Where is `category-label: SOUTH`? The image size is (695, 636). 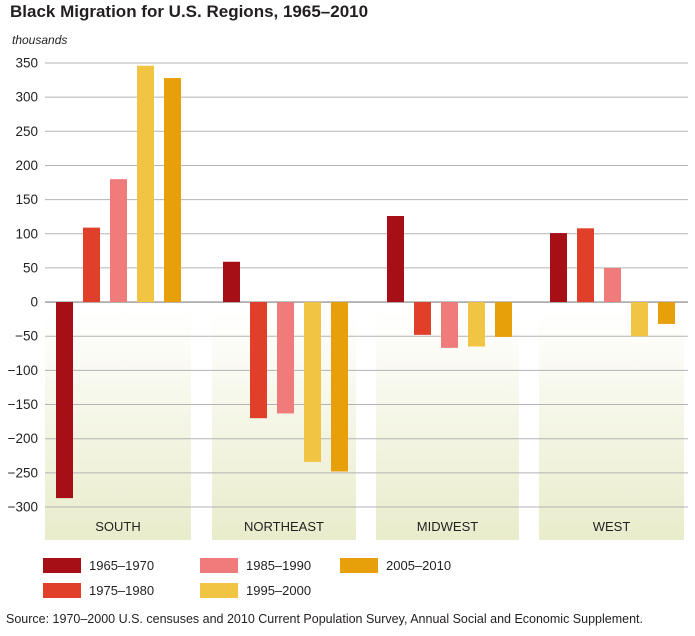
category-label: SOUTH is located at coordinates (118, 526).